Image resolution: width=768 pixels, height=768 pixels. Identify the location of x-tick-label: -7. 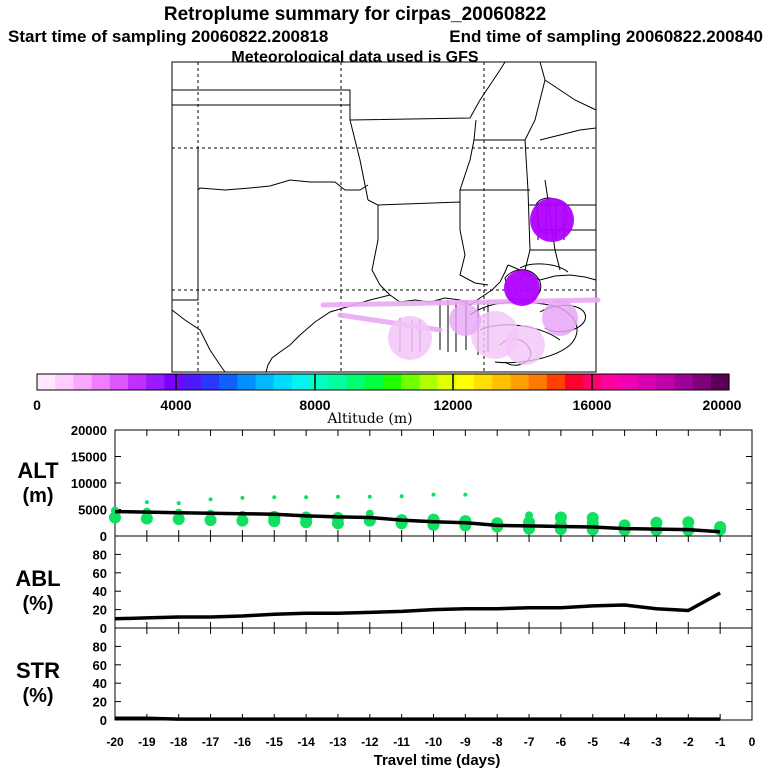
(529, 742).